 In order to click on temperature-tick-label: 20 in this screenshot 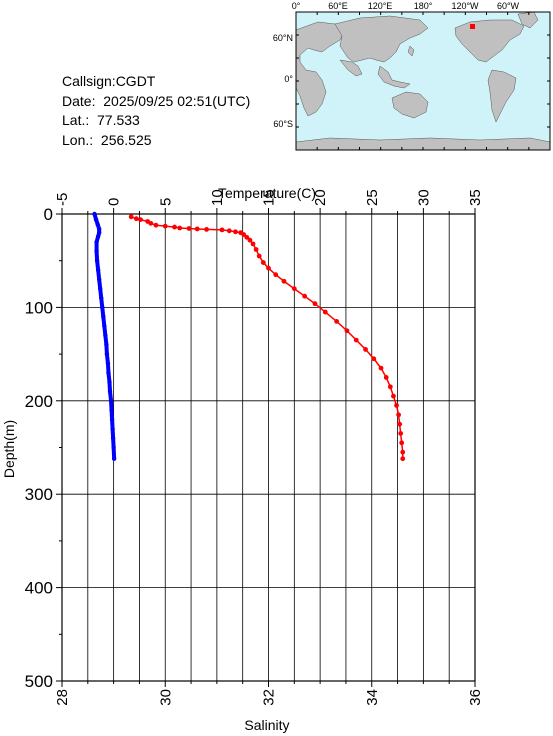, I will do `click(320, 197)`.